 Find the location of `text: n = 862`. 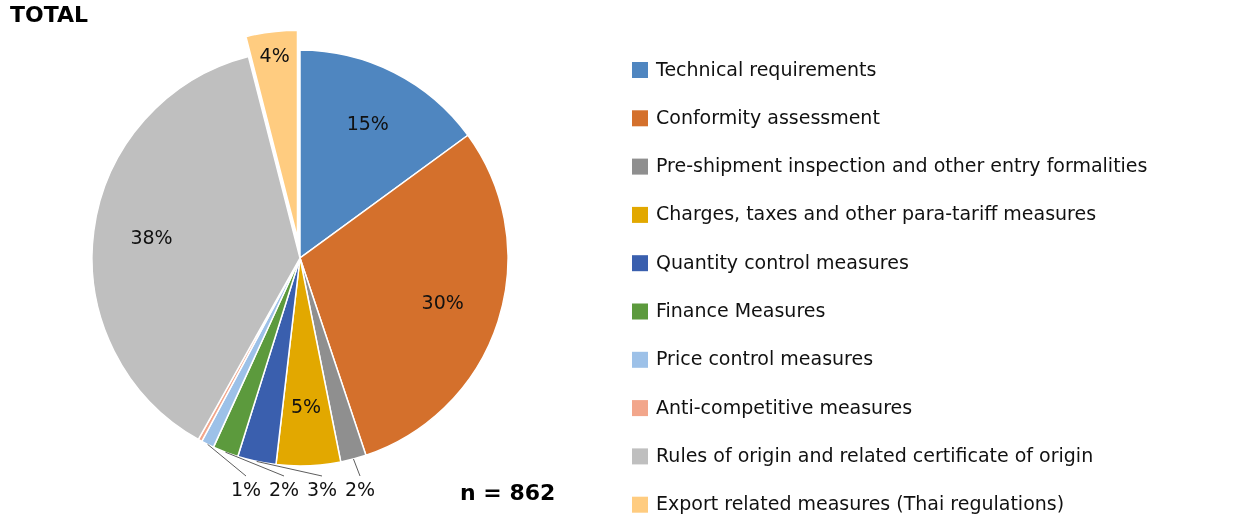

text: n = 862 is located at coordinates (508, 492).